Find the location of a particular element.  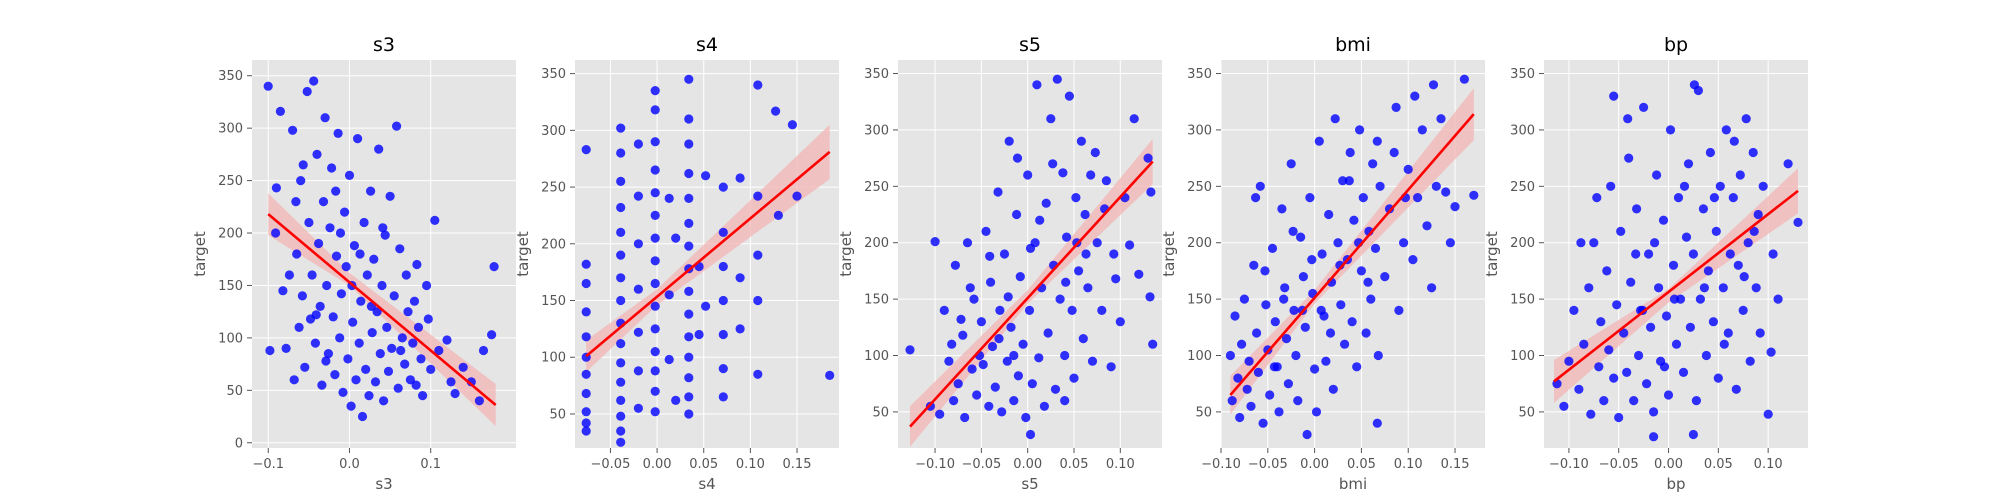

x-tick-label: 0.15 is located at coordinates (797, 464).